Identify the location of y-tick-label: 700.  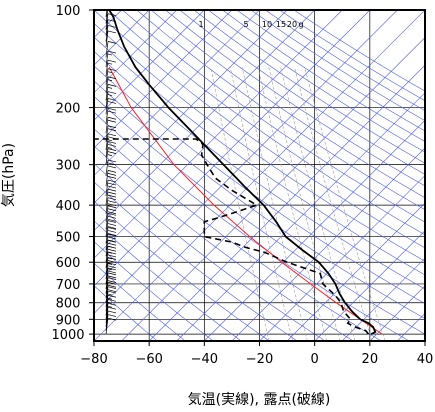
(68, 285).